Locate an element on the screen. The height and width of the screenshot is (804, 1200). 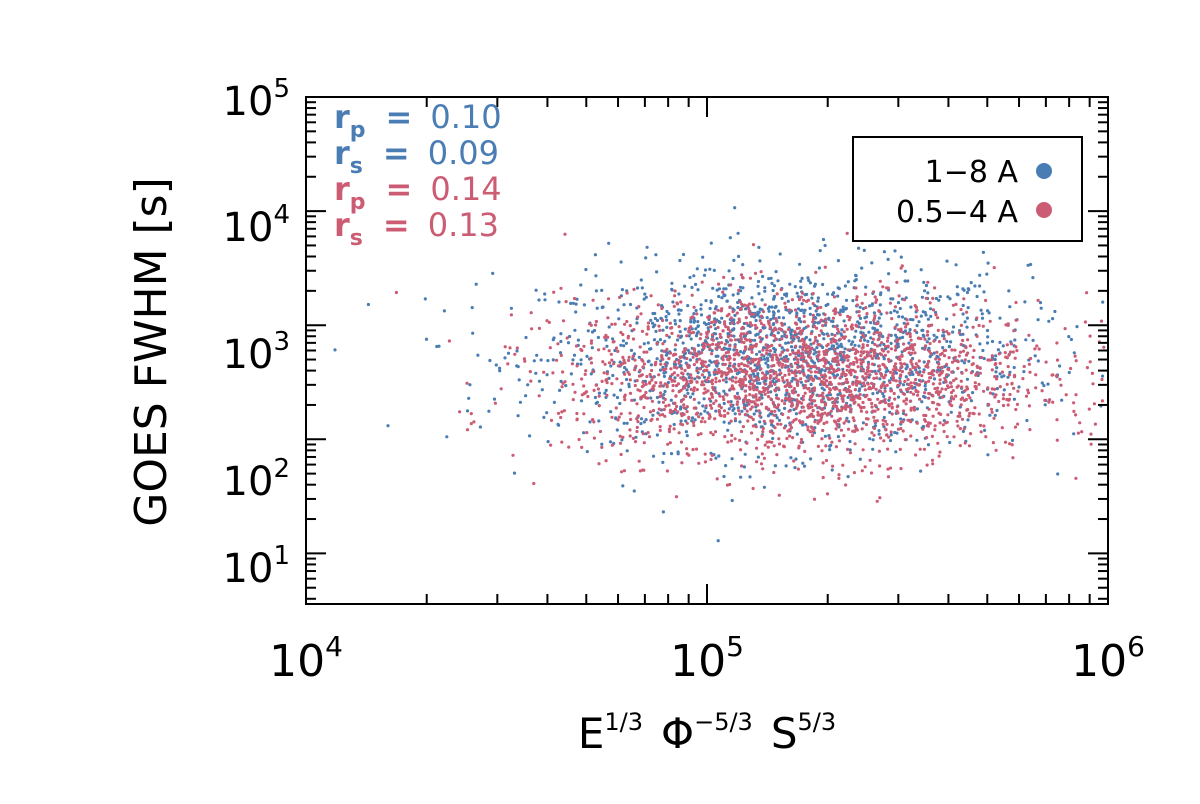
annotation-rs-1-8: rs = 0.09 is located at coordinates (416, 156).